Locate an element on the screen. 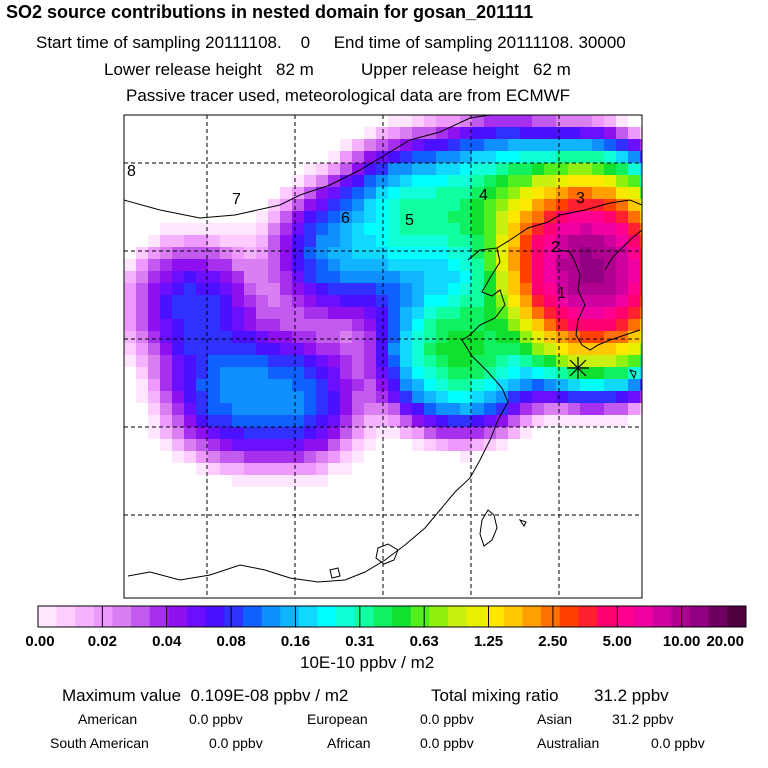 Image resolution: width=768 pixels, height=768 pixels. australian-value: 0.0 ppbv is located at coordinates (678, 743).